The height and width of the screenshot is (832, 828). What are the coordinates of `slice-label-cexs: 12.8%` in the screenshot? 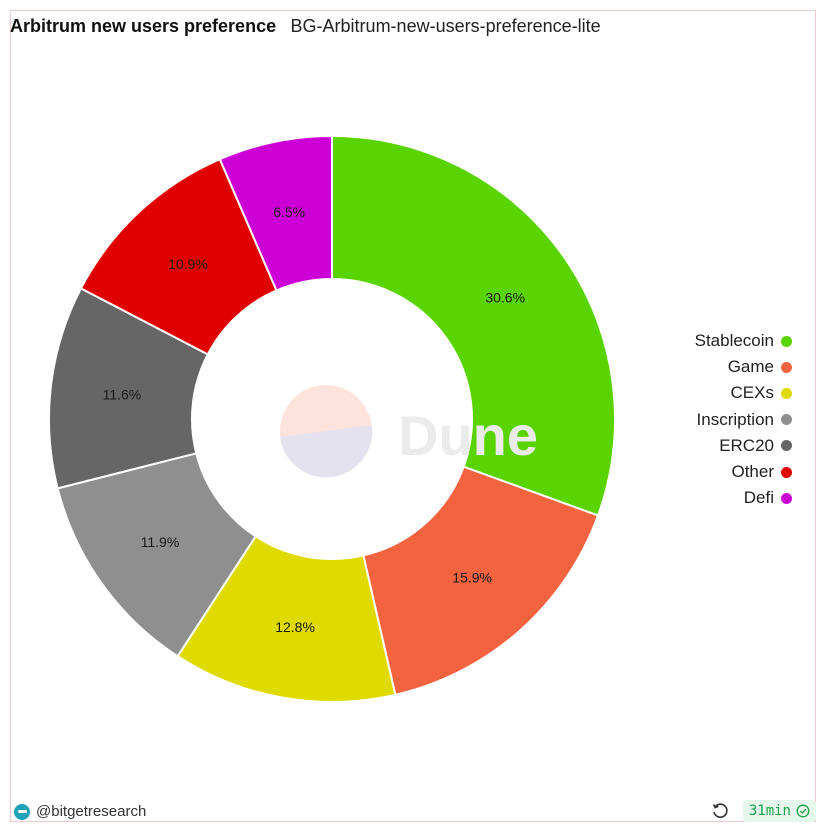 It's located at (295, 627).